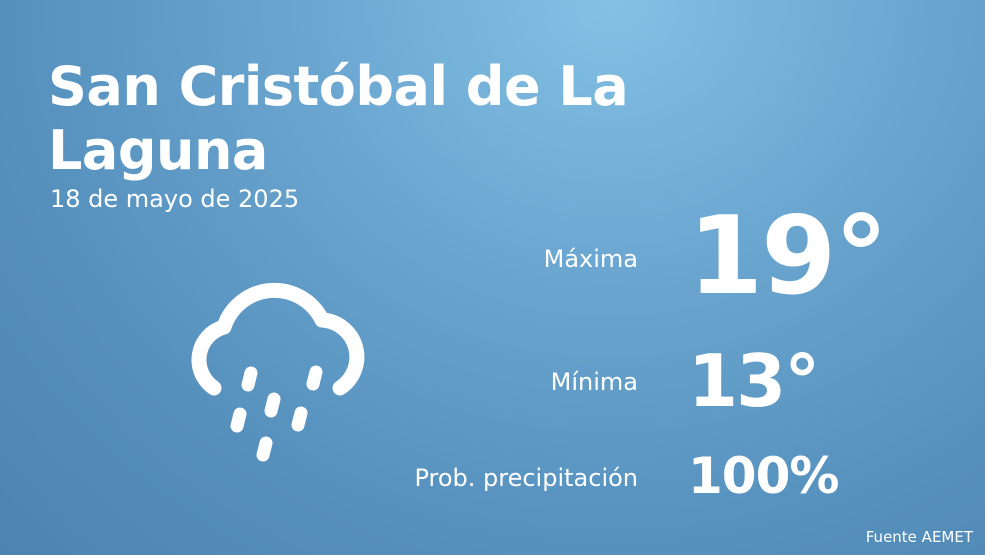 The width and height of the screenshot is (985, 555). What do you see at coordinates (278, 339) in the screenshot?
I see `cloud-outline` at bounding box center [278, 339].